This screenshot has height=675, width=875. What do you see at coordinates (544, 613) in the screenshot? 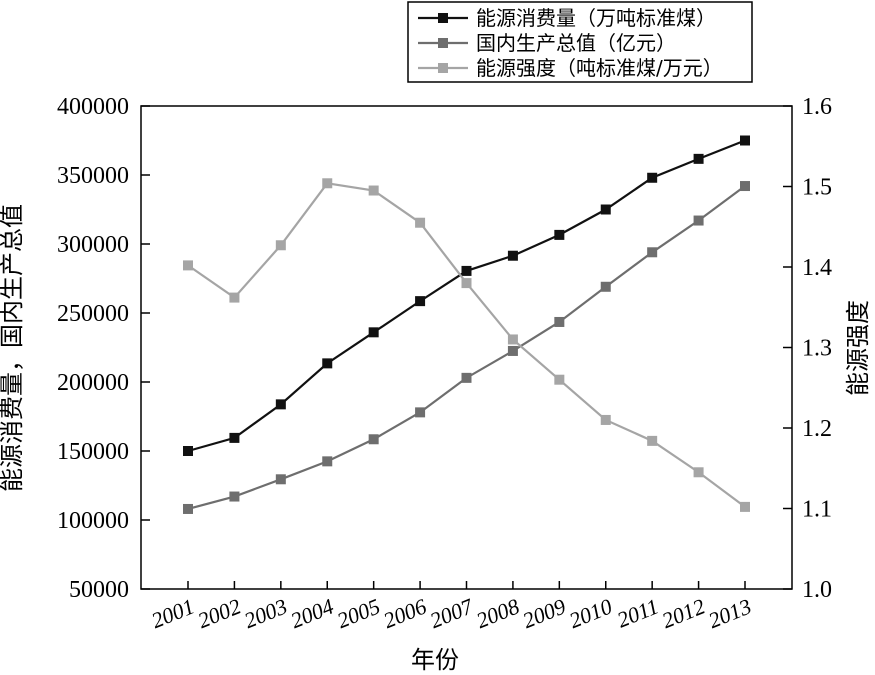
I see `x-tick-label: 2009` at bounding box center [544, 613].